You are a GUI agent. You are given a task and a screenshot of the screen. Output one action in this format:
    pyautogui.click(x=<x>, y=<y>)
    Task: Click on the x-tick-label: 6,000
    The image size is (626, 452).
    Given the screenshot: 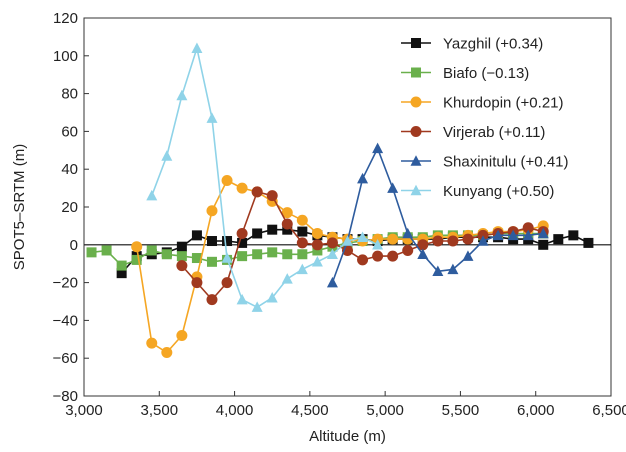 What is the action you would take?
    pyautogui.click(x=536, y=410)
    